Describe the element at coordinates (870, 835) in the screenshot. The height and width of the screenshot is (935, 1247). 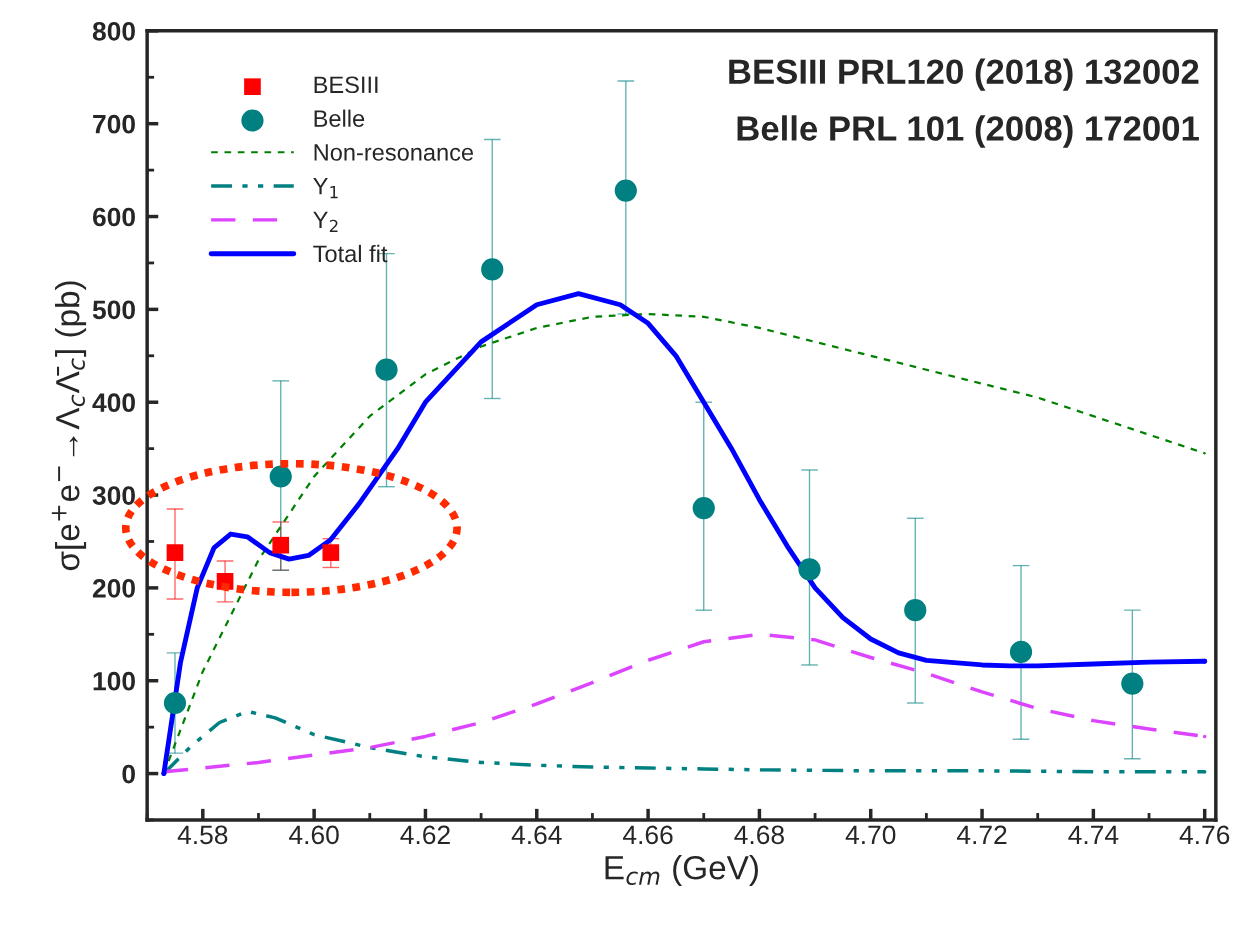
I see `x-tick-label: 4.70` at that location.